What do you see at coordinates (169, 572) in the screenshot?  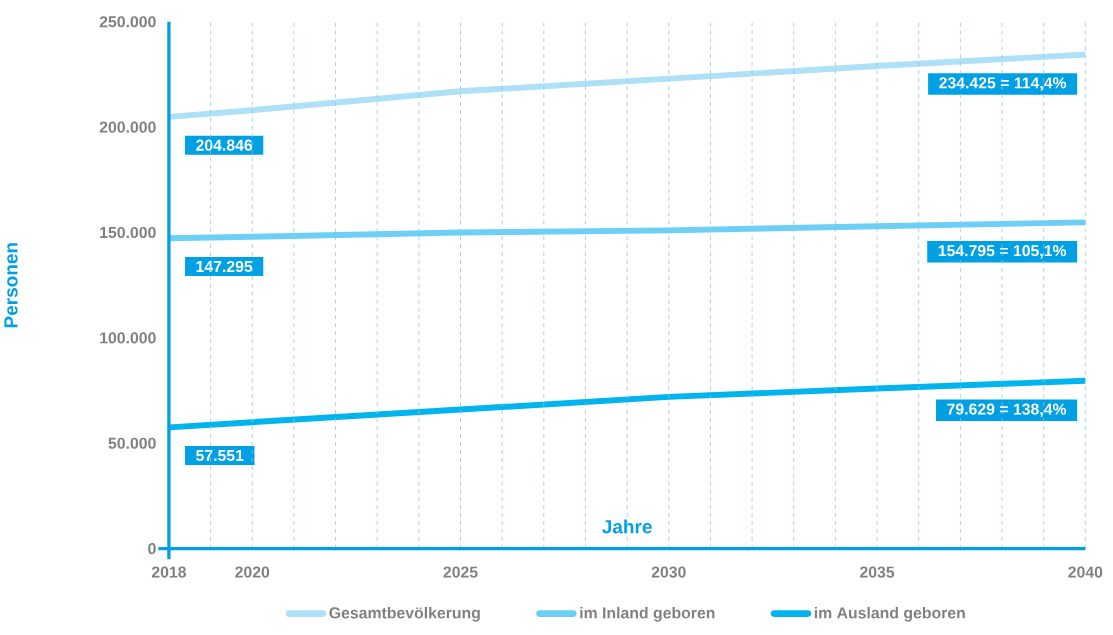 I see `x-tick-label: 2018` at bounding box center [169, 572].